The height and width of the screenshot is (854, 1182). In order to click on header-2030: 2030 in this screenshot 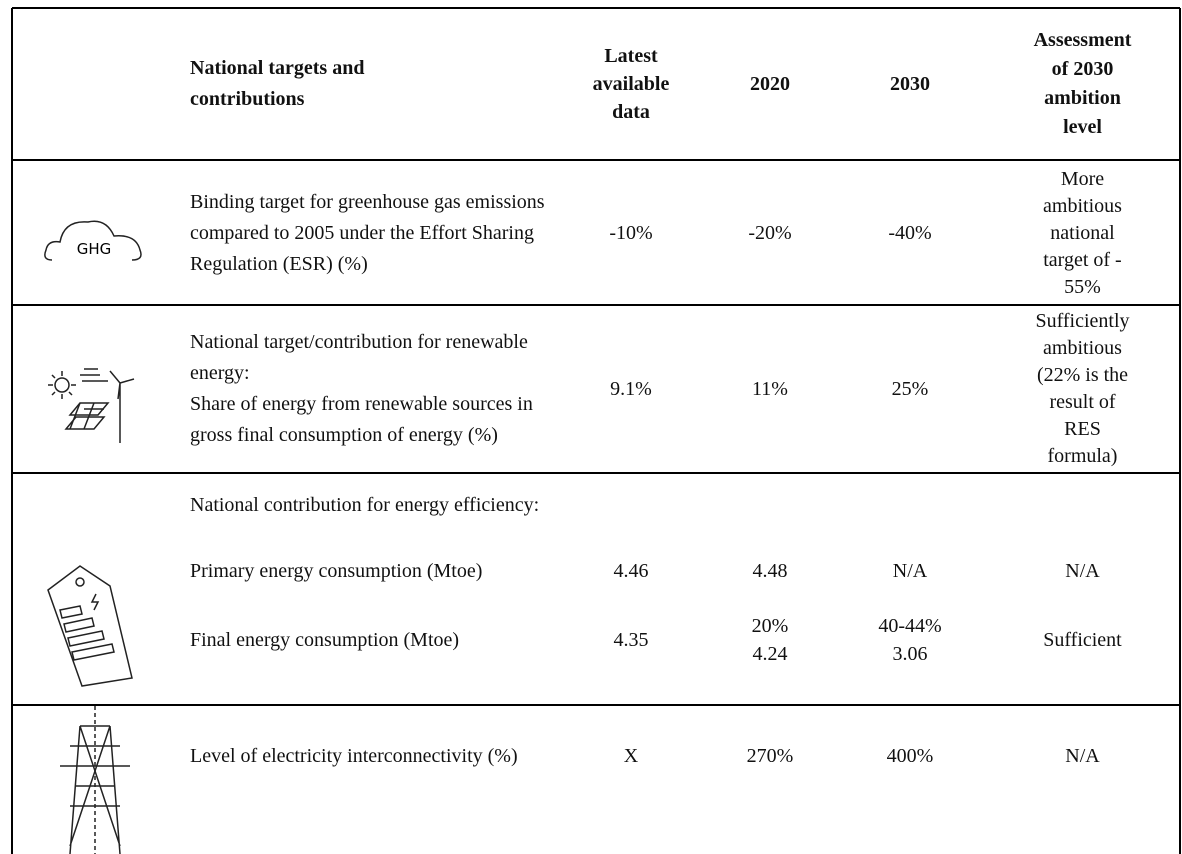, I will do `click(910, 84)`.